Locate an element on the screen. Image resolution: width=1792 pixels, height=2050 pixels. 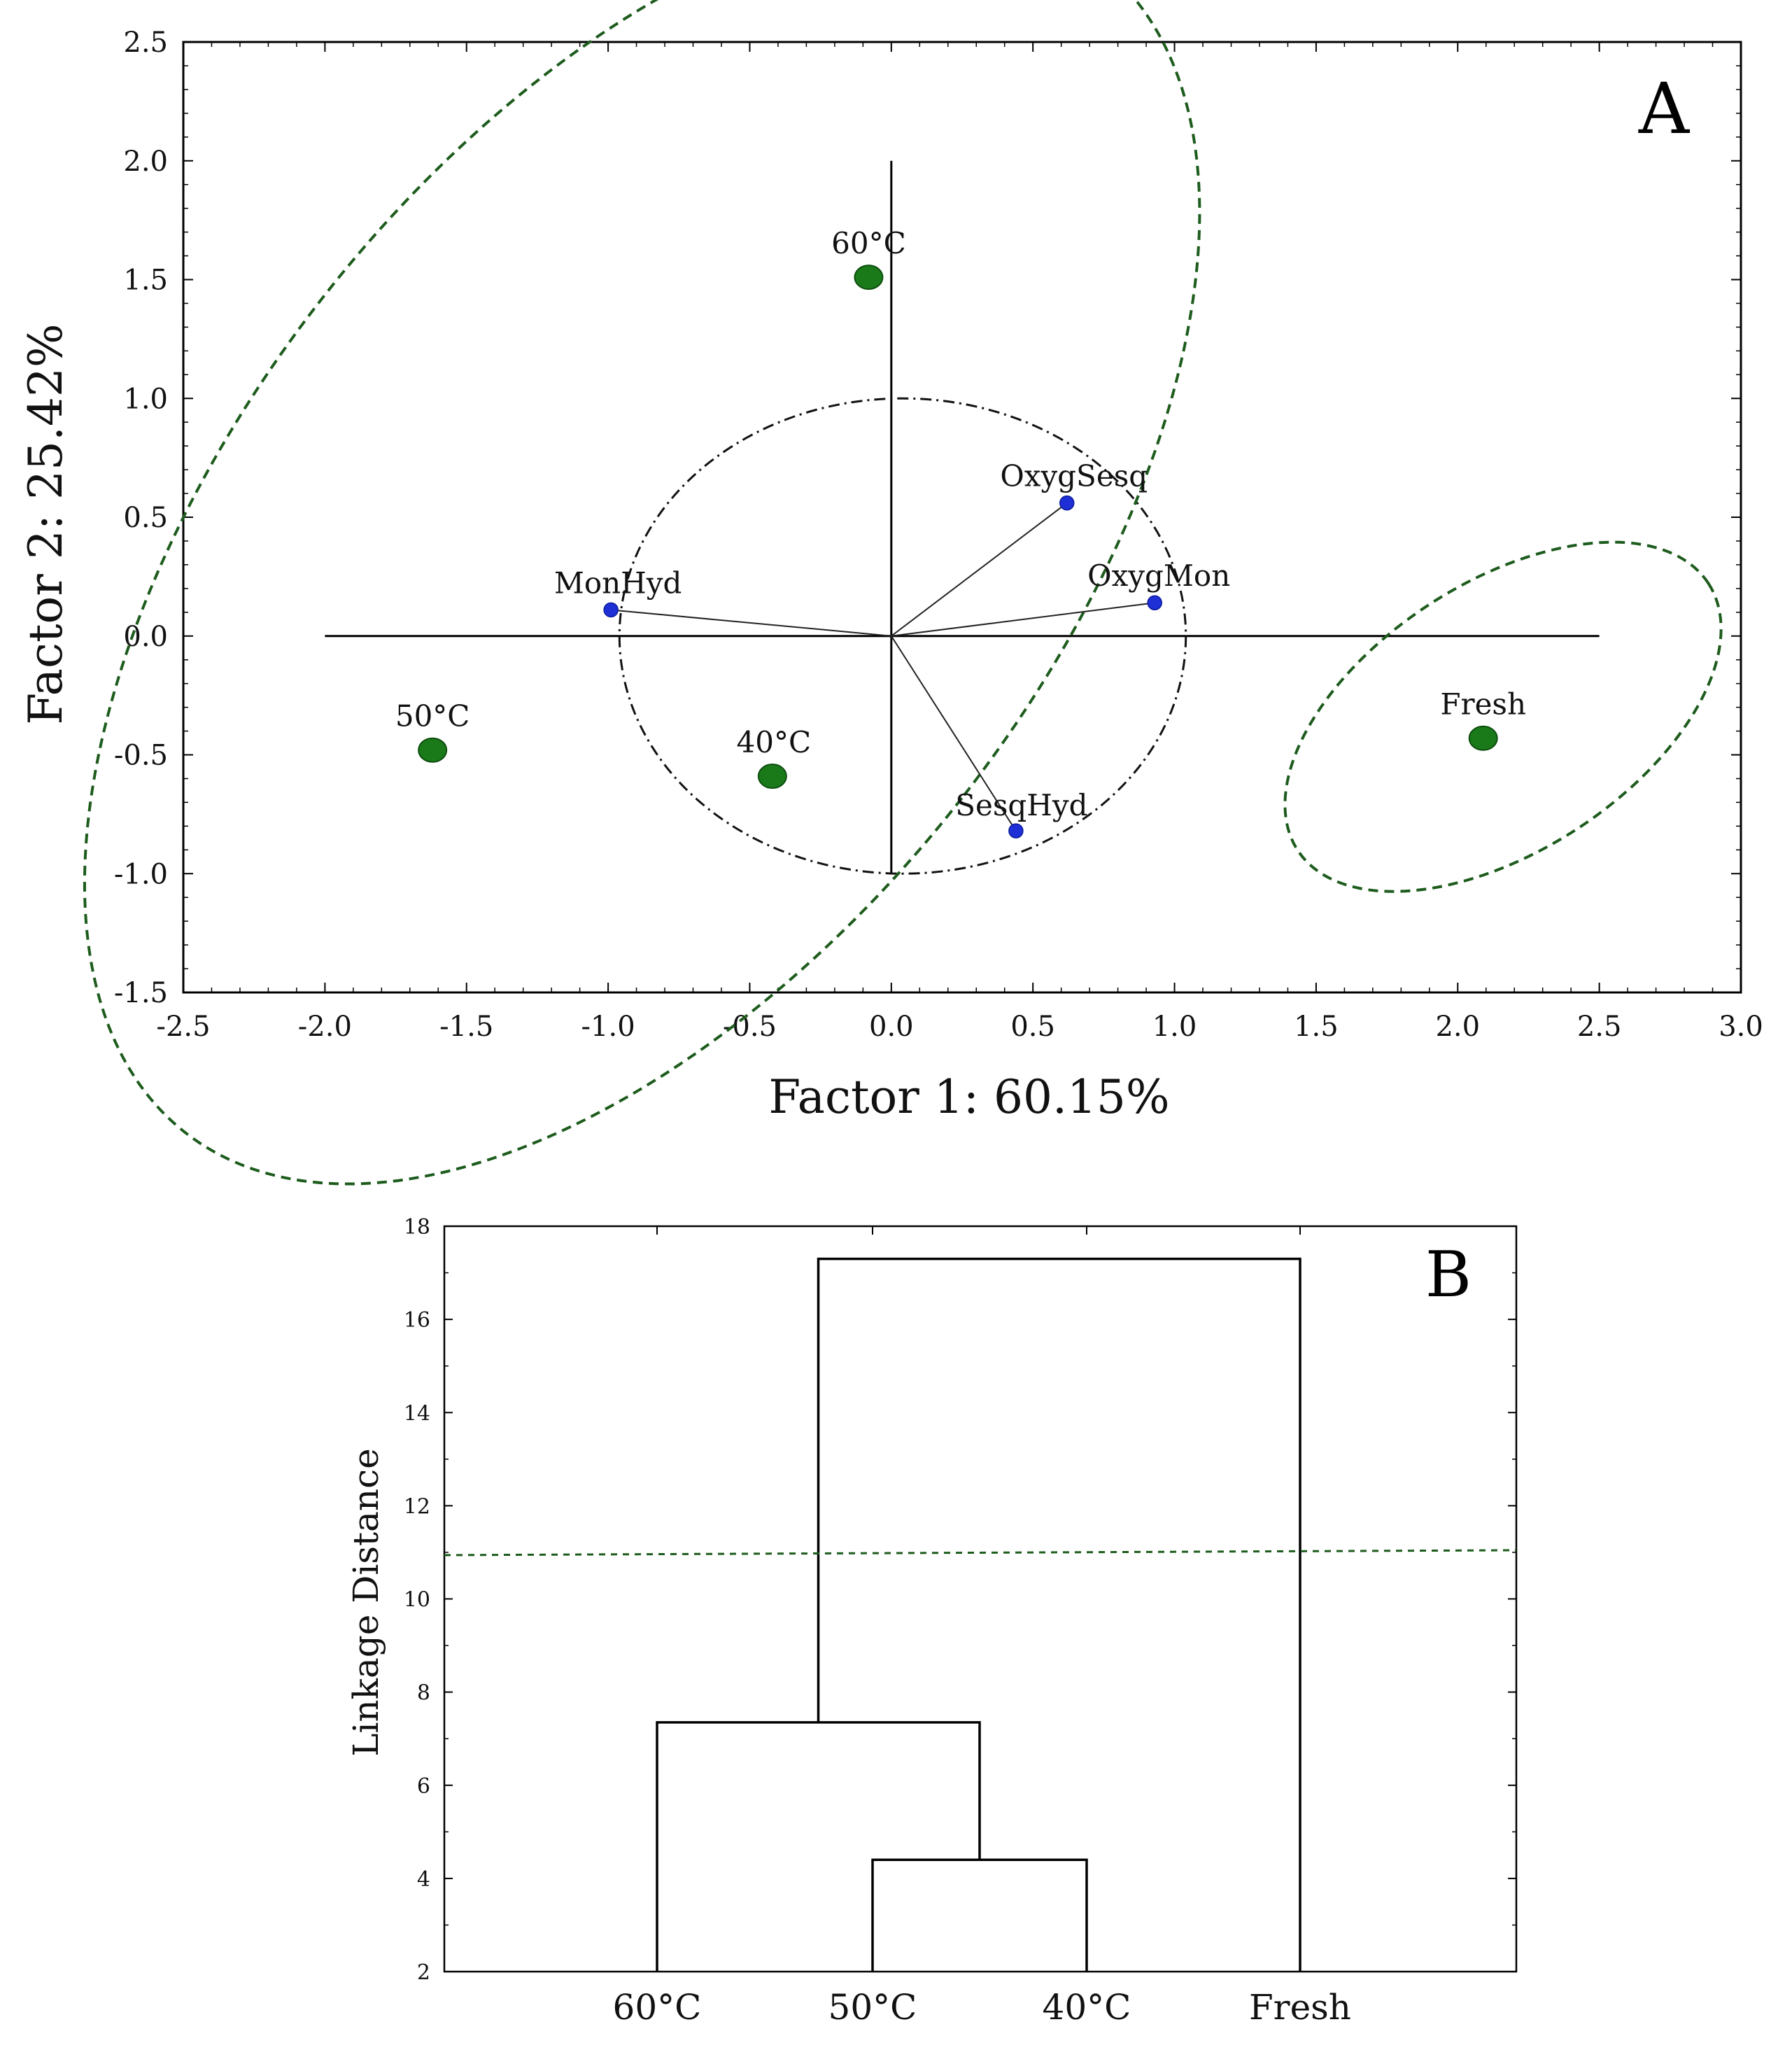
variable-label-monhyd: MonHyd is located at coordinates (618, 583).